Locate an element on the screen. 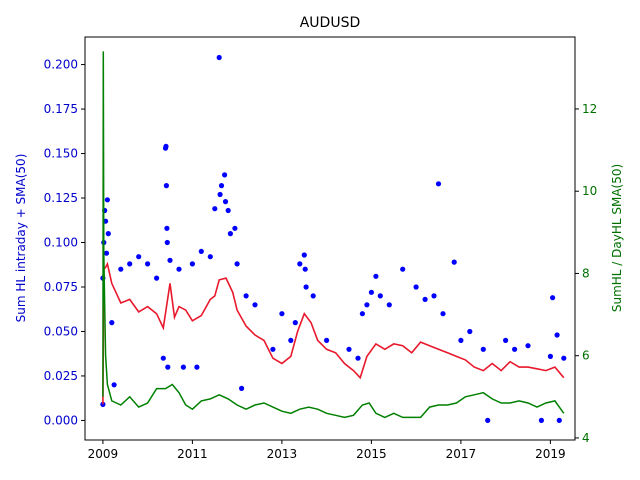 This screenshot has width=640, height=480. right-tick-label: 8 is located at coordinates (586, 273).